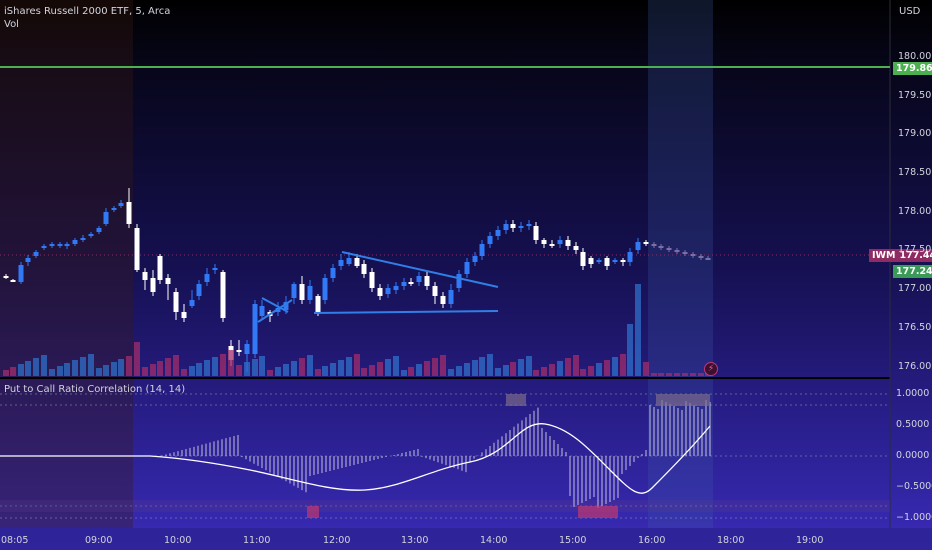 This screenshot has width=932, height=550. Describe the element at coordinates (915, 95) in the screenshot. I see `price-tick-label: 179.50` at that location.